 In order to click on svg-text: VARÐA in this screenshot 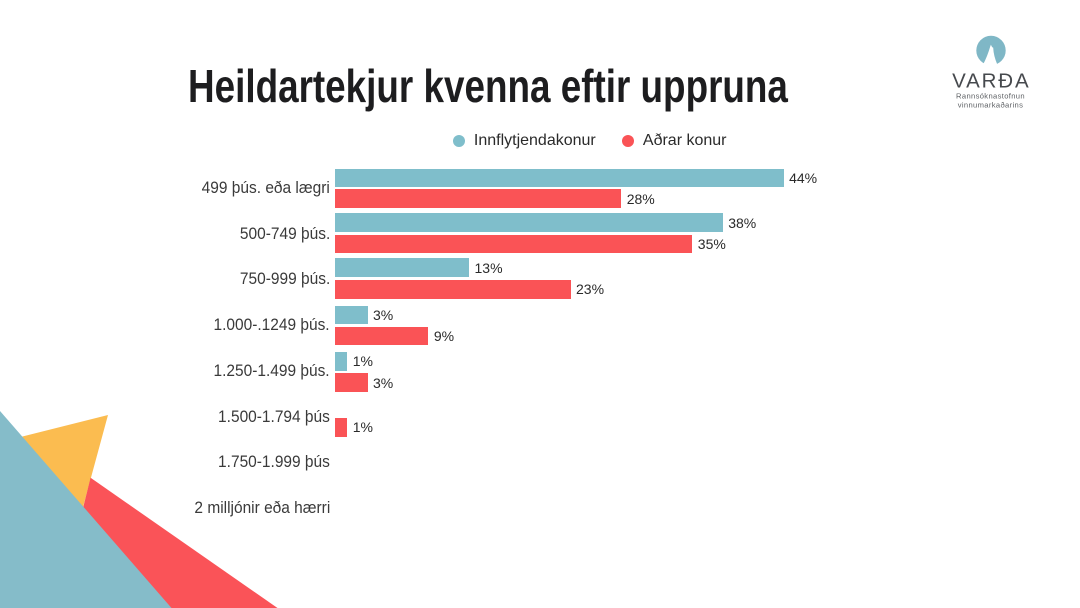, I will do `click(991, 80)`.